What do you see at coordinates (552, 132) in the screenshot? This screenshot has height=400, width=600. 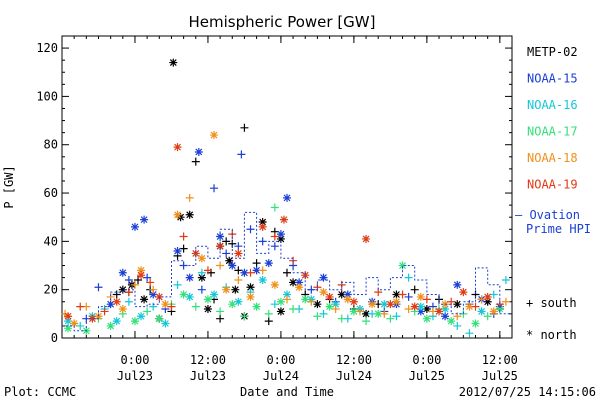 I see `legend-entry: NOAA-17` at bounding box center [552, 132].